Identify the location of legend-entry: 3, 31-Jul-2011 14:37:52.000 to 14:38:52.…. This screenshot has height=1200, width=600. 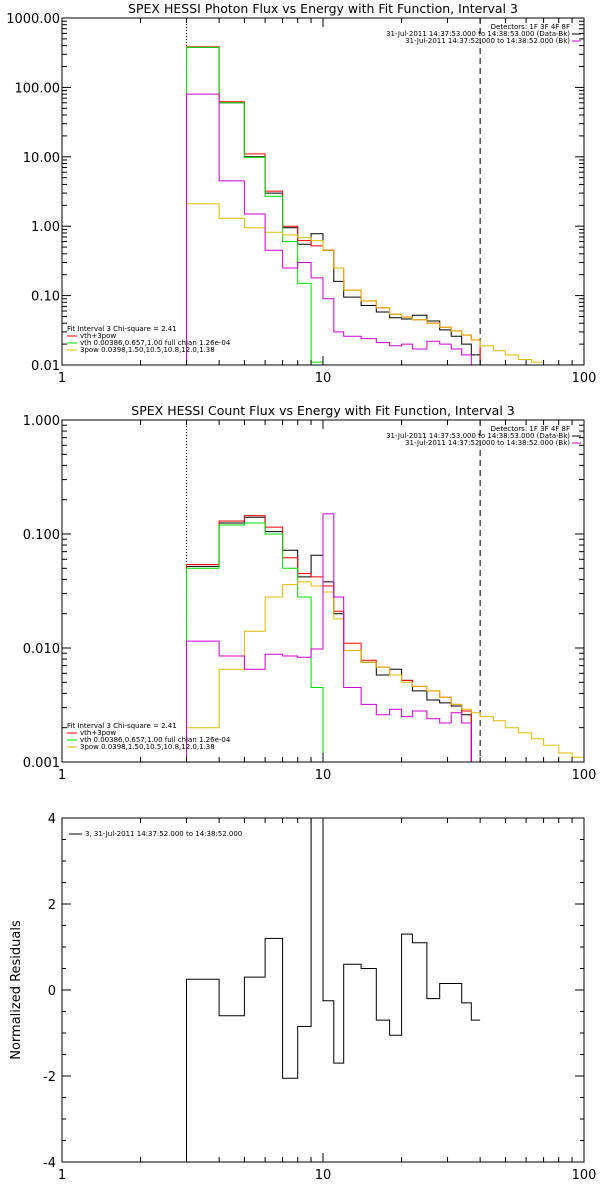
(163, 834).